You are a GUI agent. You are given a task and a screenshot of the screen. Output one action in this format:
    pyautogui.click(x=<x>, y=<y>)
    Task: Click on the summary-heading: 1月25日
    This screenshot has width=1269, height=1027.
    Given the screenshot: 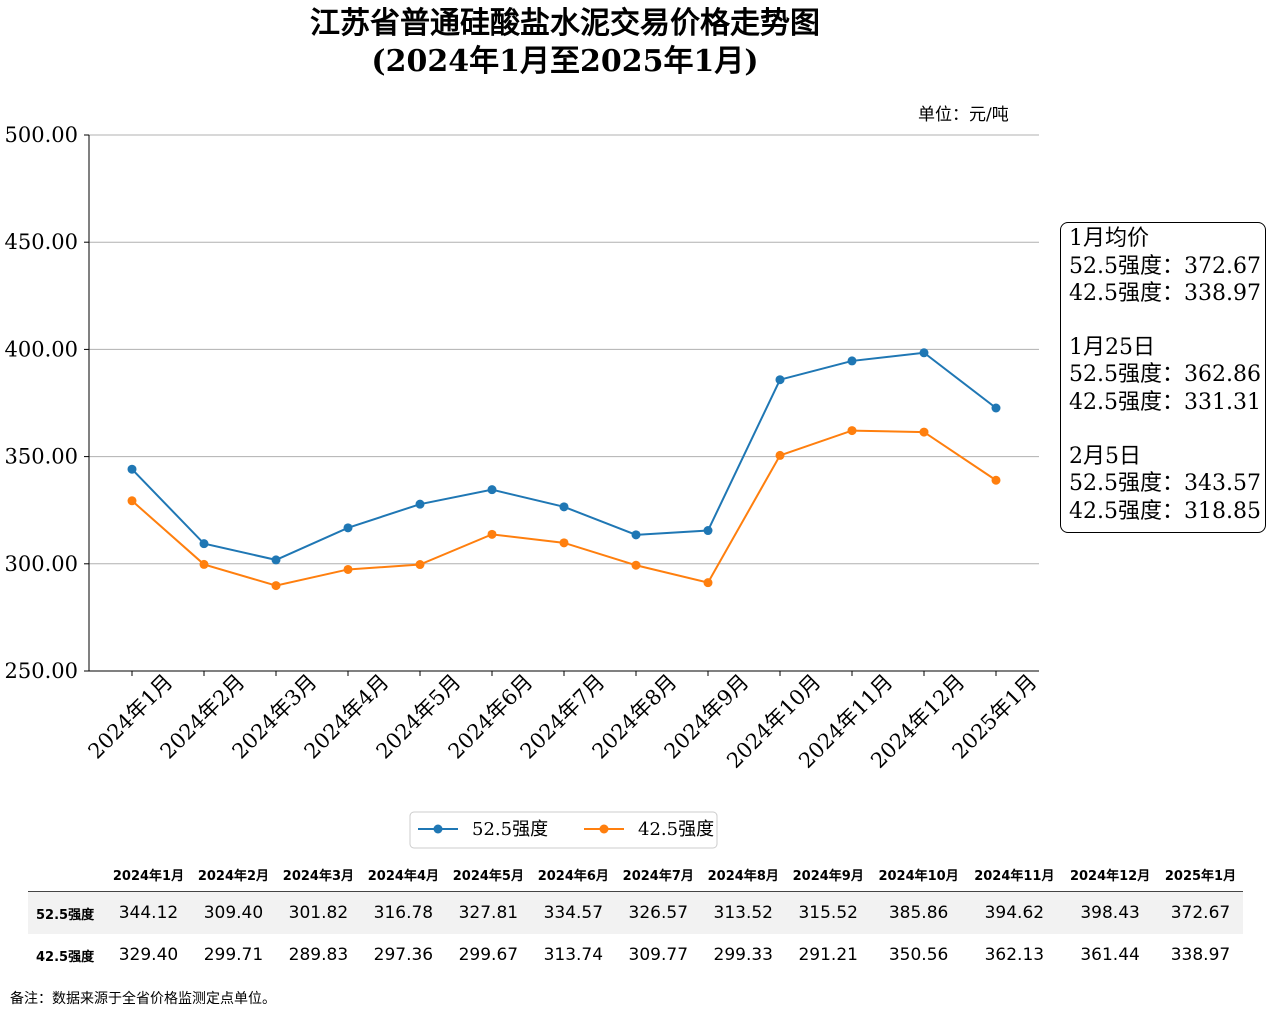 What is the action you would take?
    pyautogui.click(x=1112, y=347)
    